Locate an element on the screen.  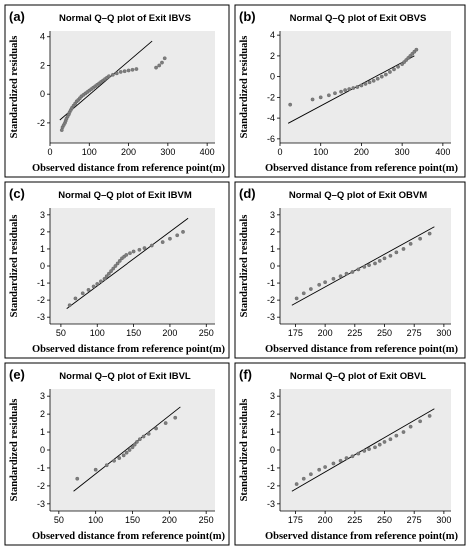
chart-title: Normal Q–Q plot of Exit IBVL is located at coordinates (125, 376).